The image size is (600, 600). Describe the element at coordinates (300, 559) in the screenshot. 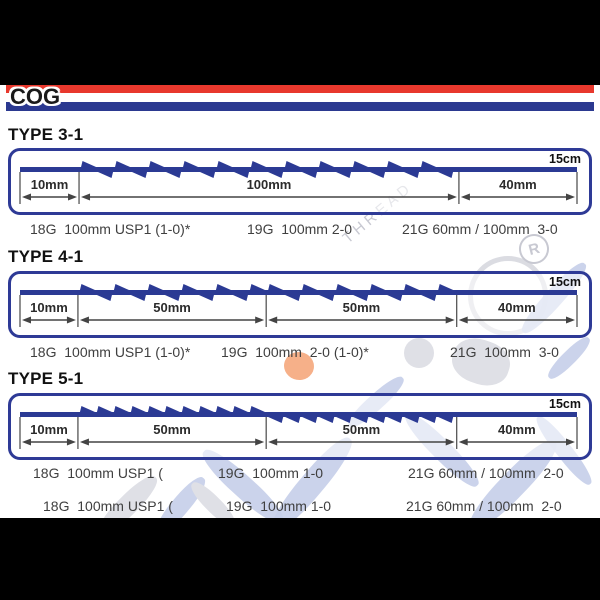

I see `bottom-letterbox-bar` at that location.